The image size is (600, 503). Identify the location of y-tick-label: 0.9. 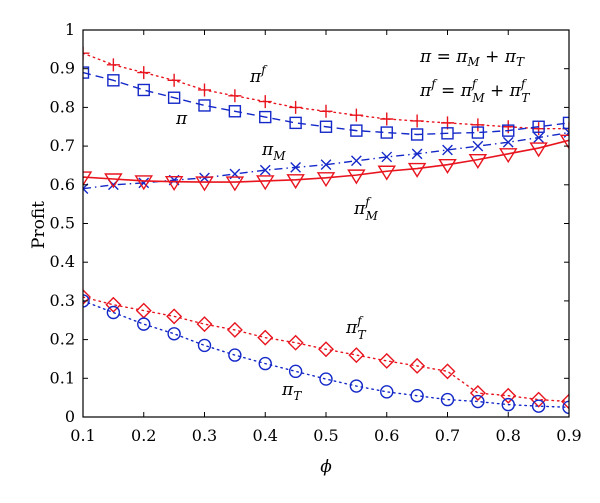
(62, 68).